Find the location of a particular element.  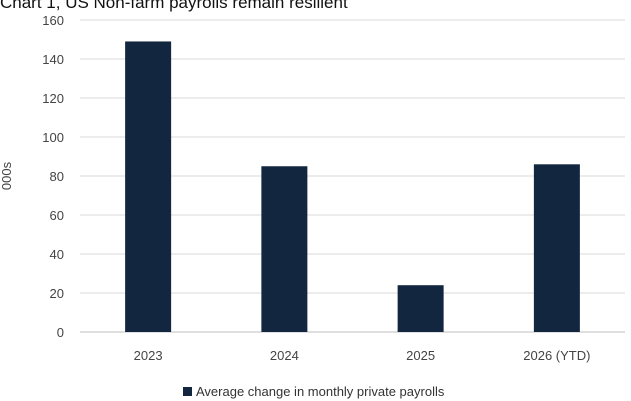

x-tick-label: 2023 is located at coordinates (148, 355).